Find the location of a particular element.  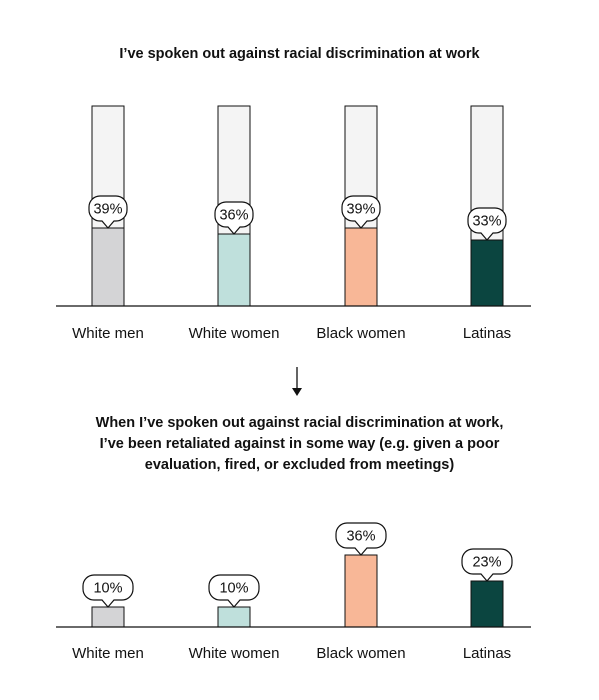

down-arrow-icon is located at coordinates (297, 381).